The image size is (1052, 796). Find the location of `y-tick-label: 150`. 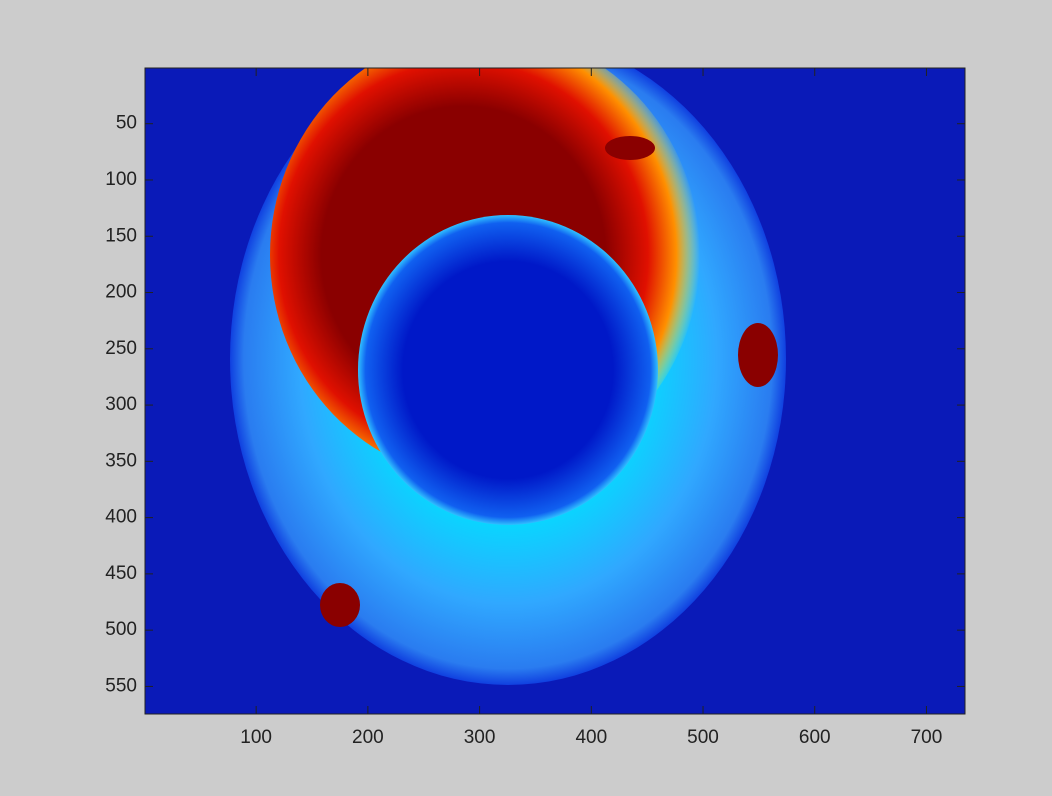

y-tick-label: 150 is located at coordinates (121, 235).